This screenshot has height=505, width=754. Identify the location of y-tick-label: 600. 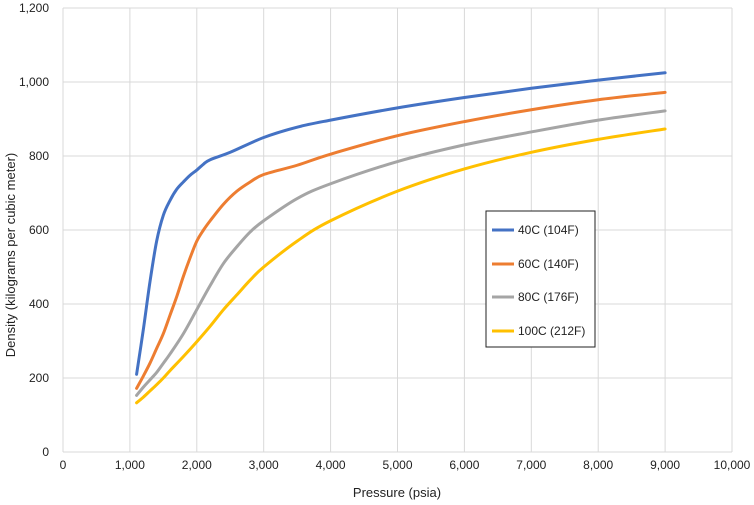
(39, 230).